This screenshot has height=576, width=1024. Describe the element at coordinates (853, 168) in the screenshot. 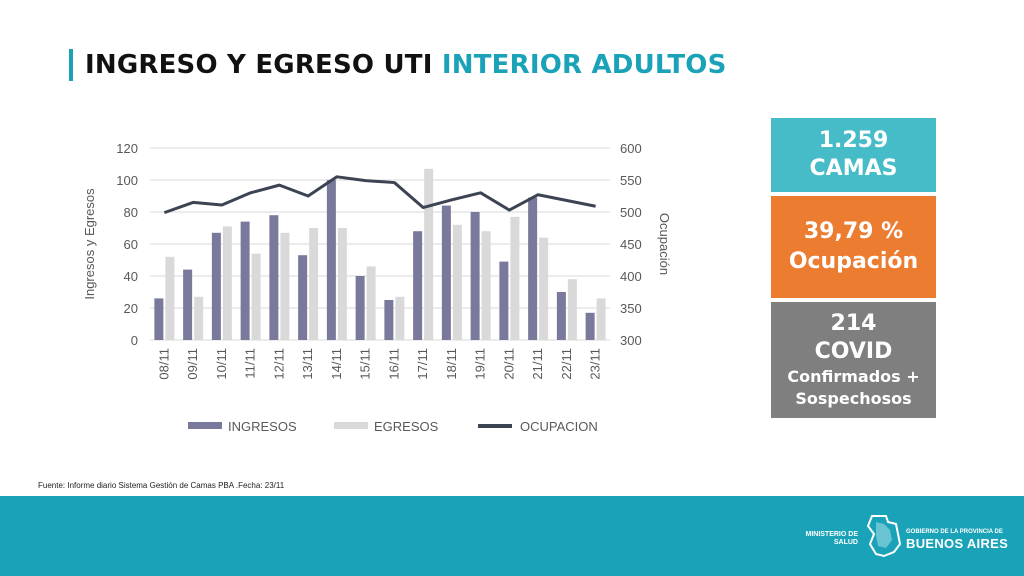

I see `beds-label: CAMAS` at that location.